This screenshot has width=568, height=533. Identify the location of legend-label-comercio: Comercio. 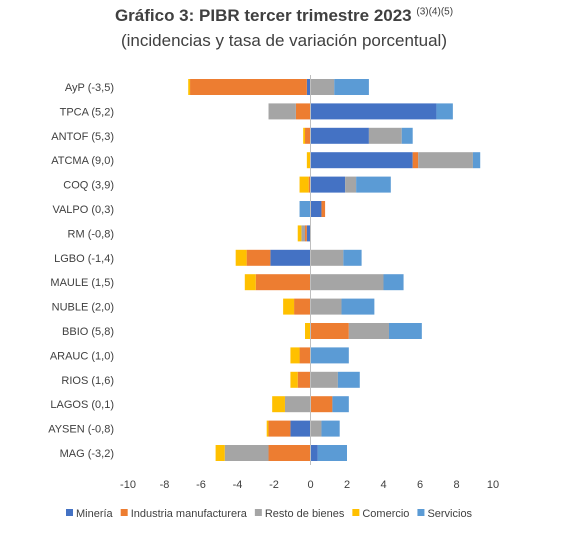
(385, 514).